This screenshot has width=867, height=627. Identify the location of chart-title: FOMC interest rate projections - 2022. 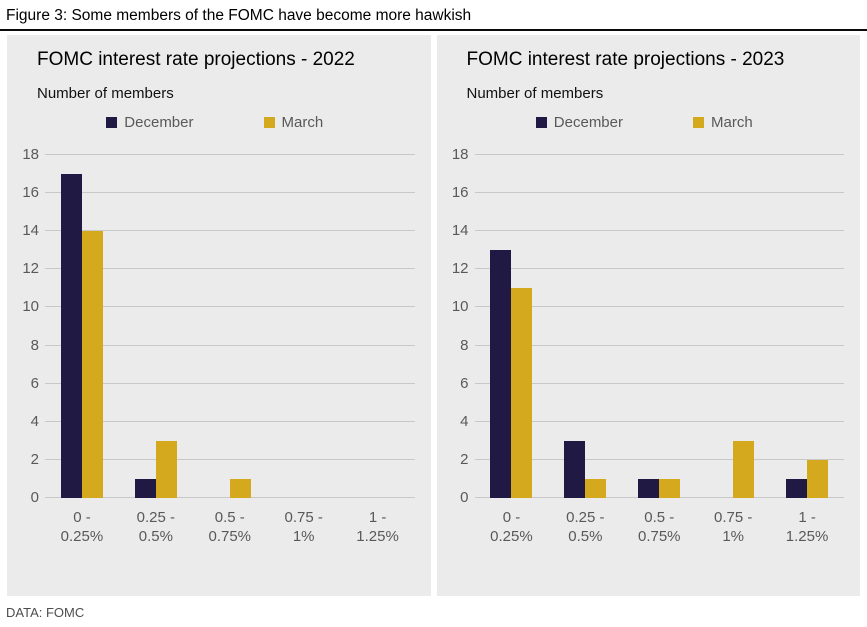
(196, 59).